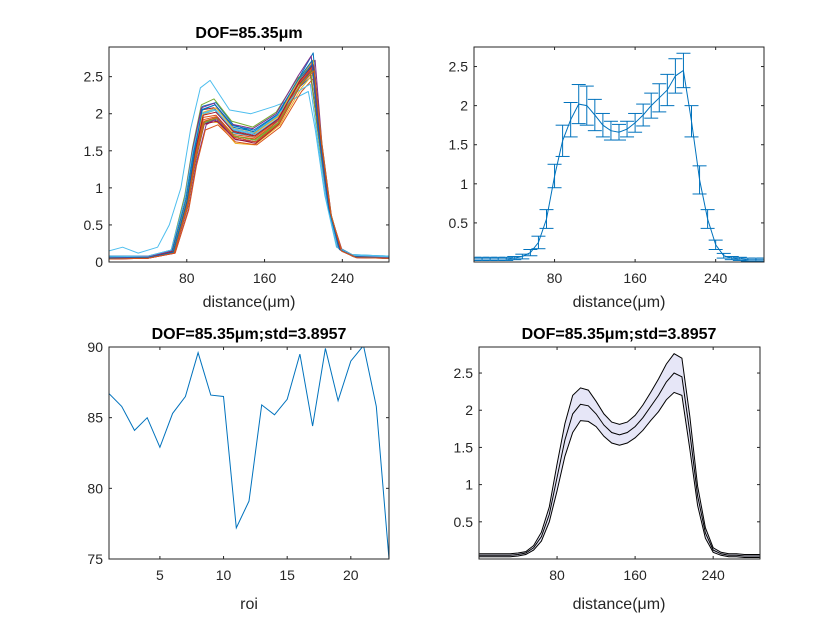 The height and width of the screenshot is (630, 840). What do you see at coordinates (95, 347) in the screenshot?
I see `y-tick-label: 90` at bounding box center [95, 347].